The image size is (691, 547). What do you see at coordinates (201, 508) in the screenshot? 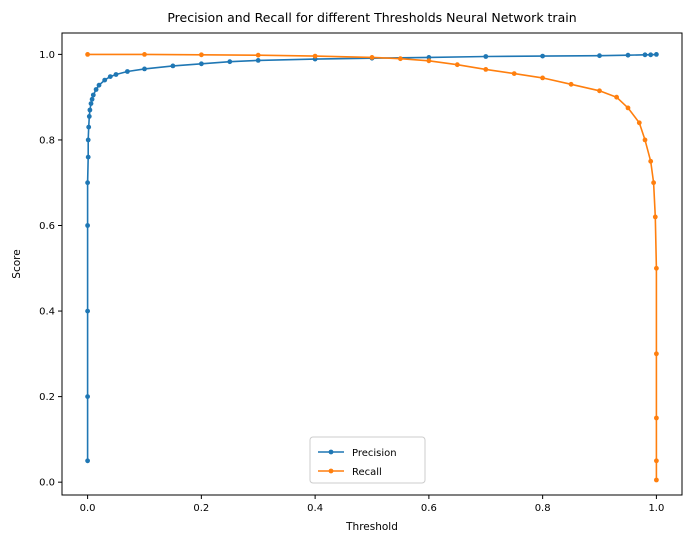
I see `x-tick-label: 0.2` at bounding box center [201, 508].